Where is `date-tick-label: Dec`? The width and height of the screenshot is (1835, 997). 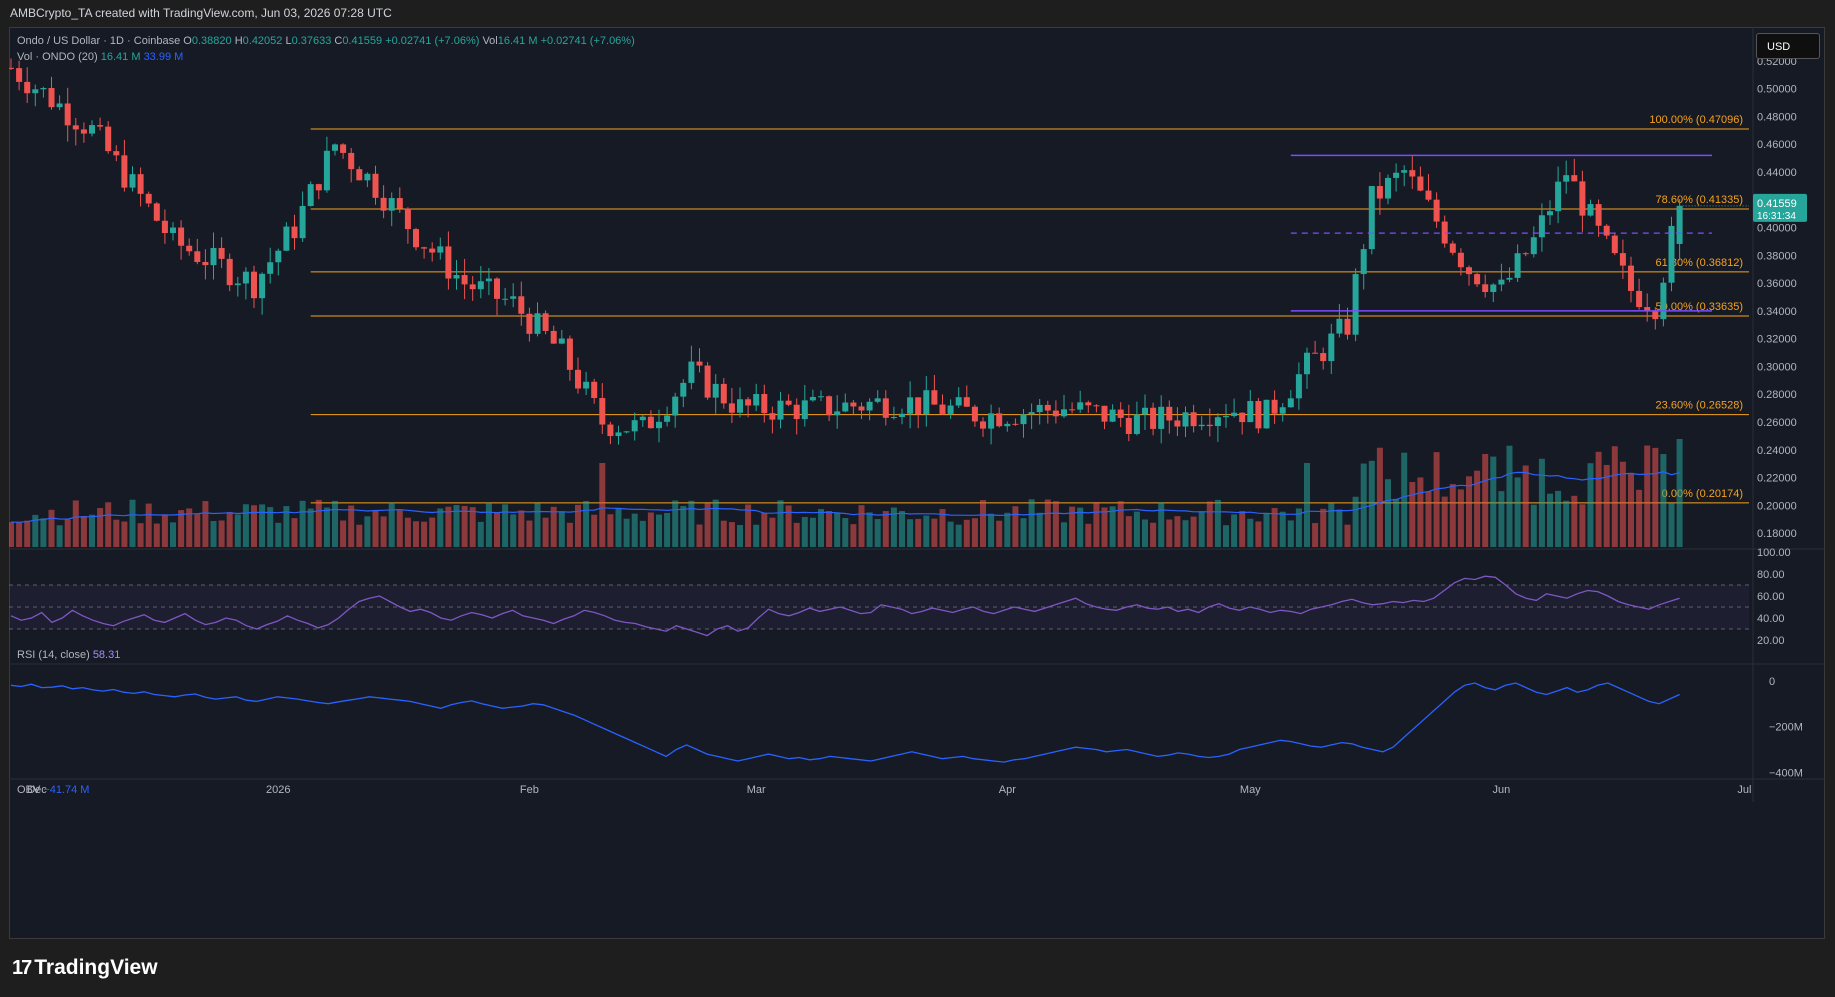
date-tick-label: Dec is located at coordinates (37, 790).